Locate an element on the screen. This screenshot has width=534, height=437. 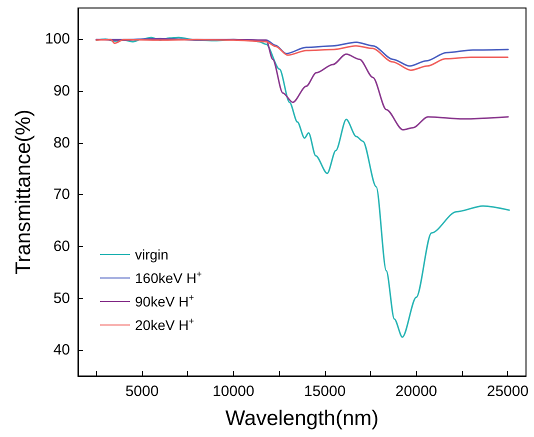
x-tick-label: 15000 is located at coordinates (325, 391).